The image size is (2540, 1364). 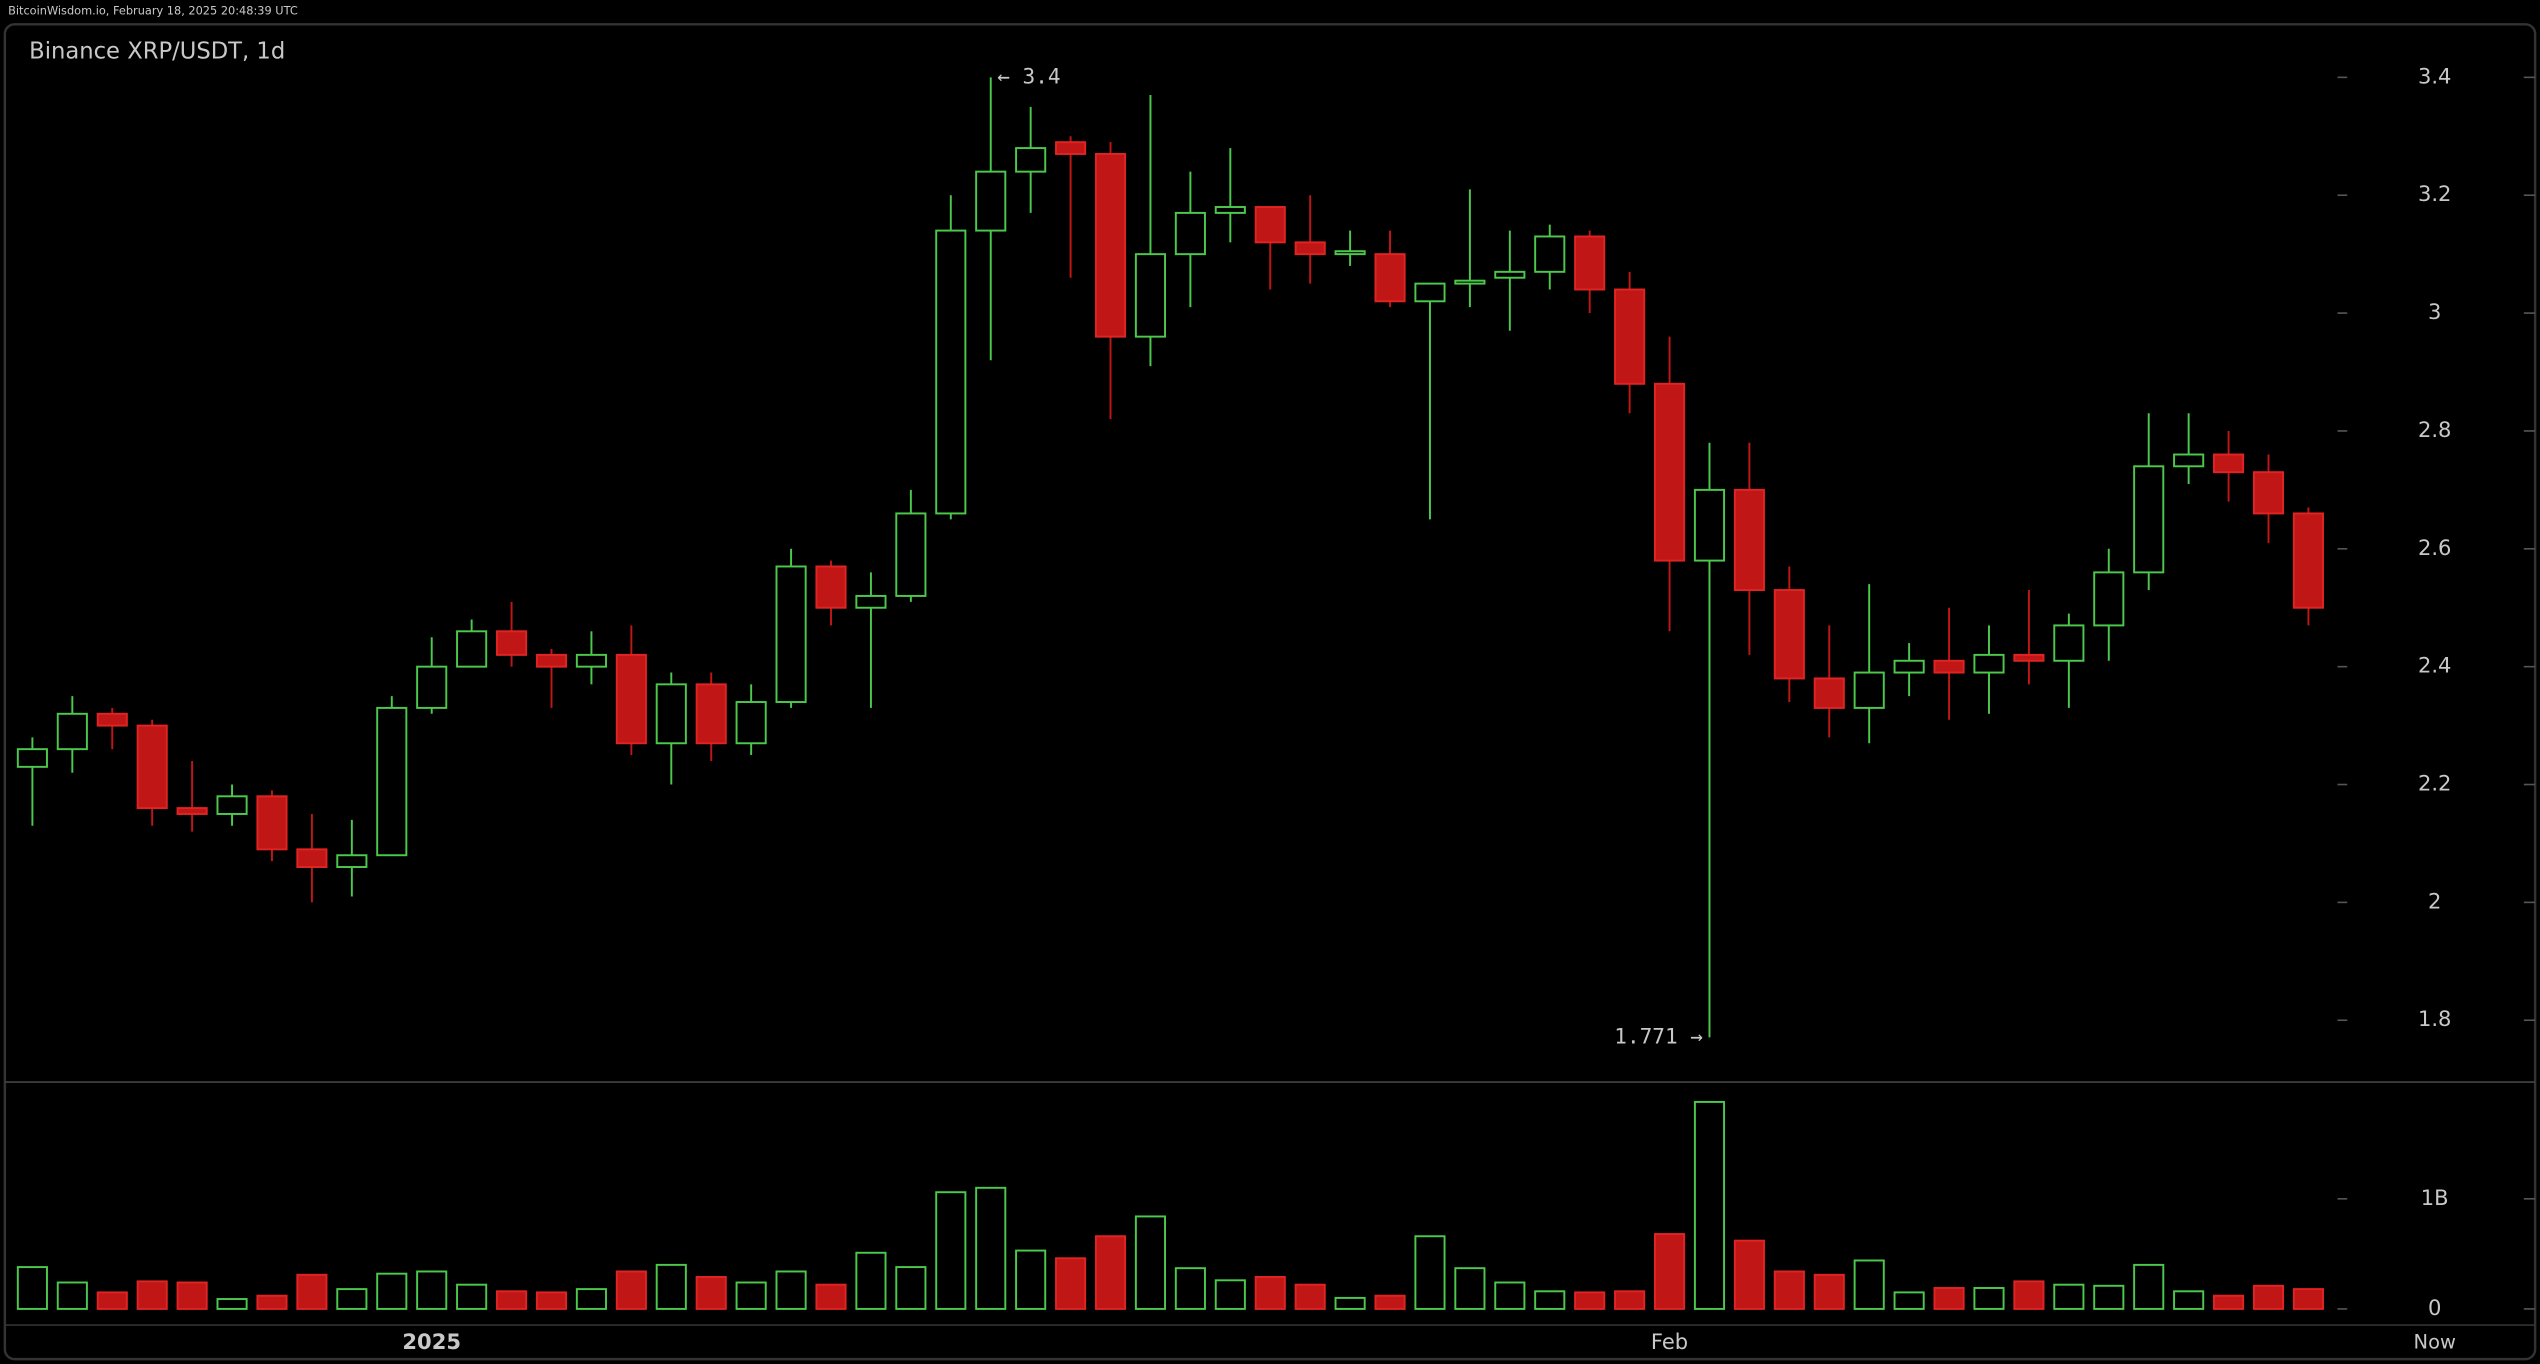 I want to click on volume-tick-label: 0, so click(x=2434, y=1307).